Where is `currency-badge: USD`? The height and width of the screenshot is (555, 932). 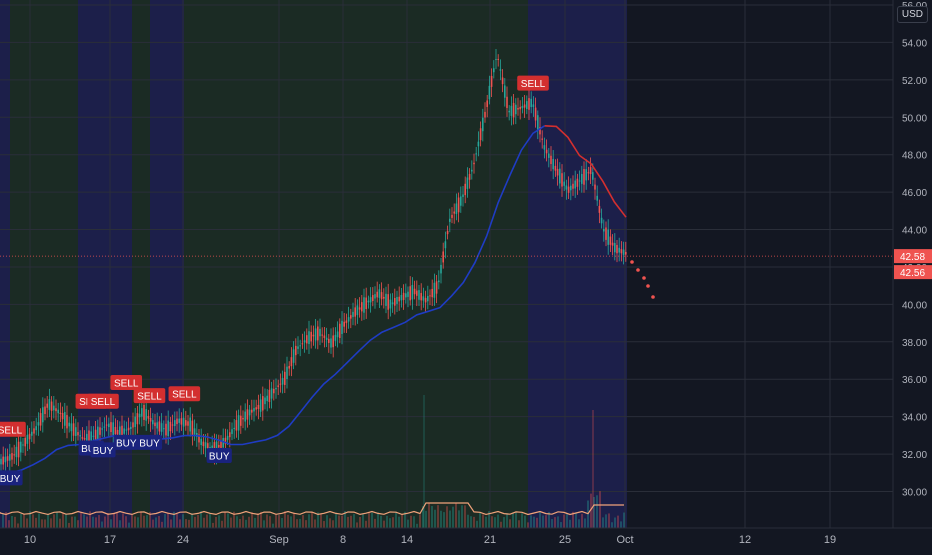 currency-badge: USD is located at coordinates (912, 14).